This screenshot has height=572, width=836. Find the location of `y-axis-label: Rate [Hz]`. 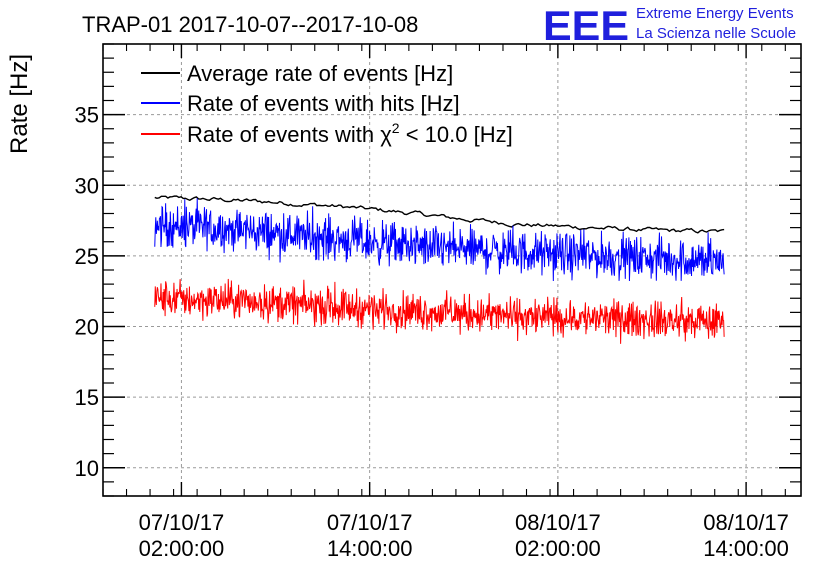

y-axis-label: Rate [Hz] is located at coordinates (19, 104).